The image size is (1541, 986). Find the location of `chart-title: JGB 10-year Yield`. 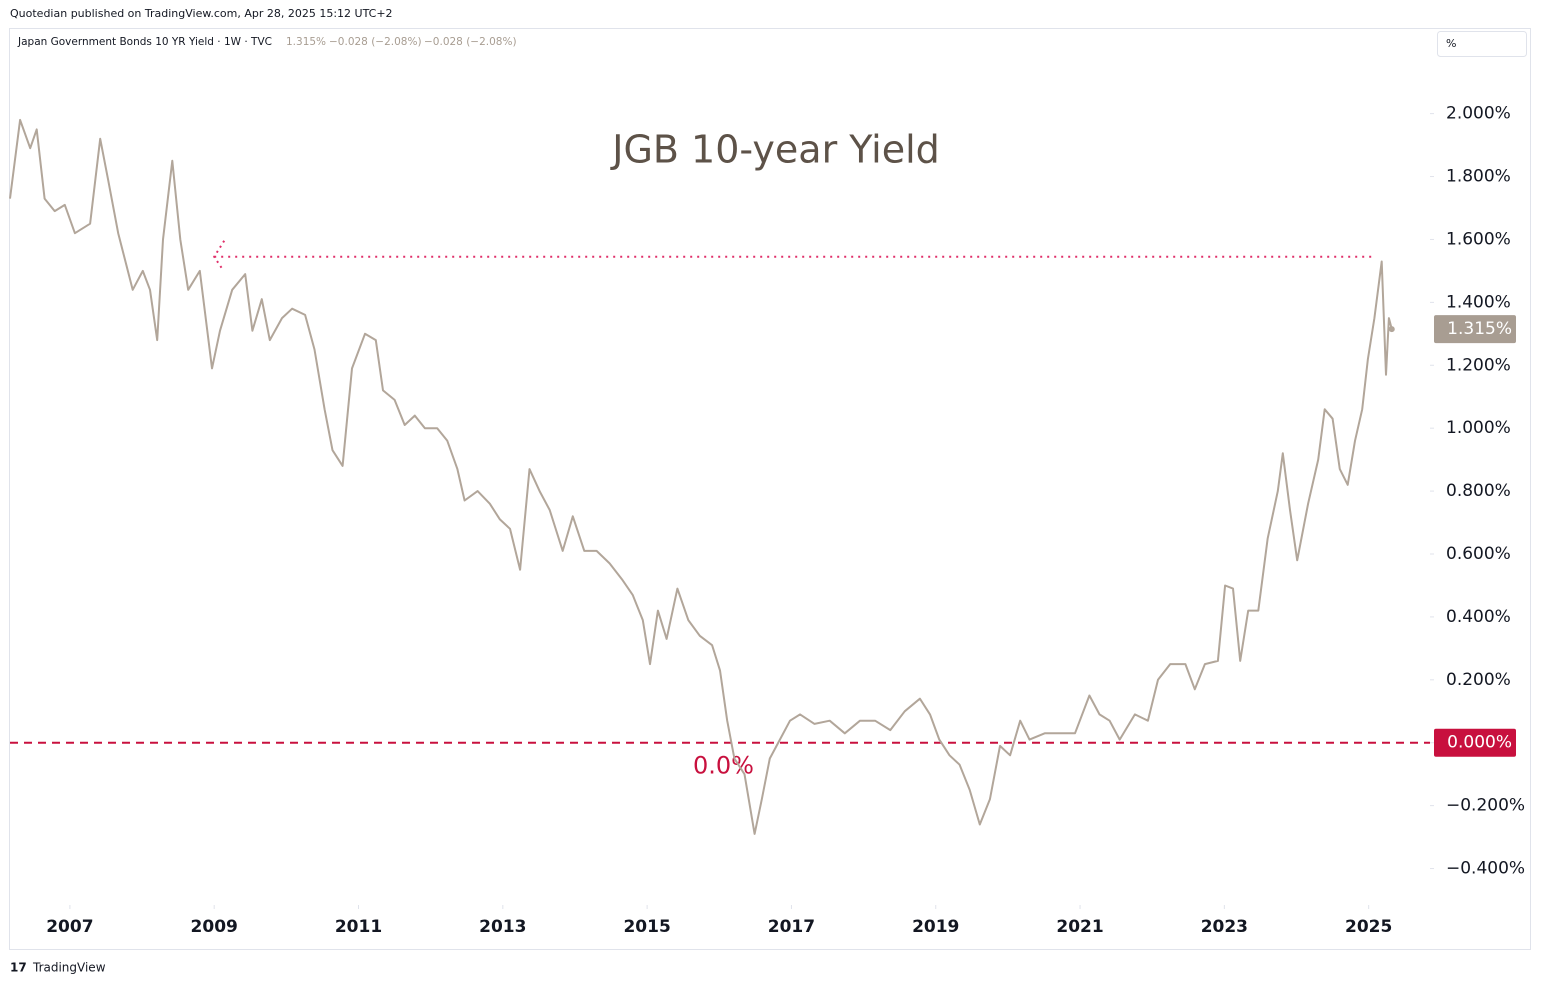

chart-title: JGB 10-year Yield is located at coordinates (775, 150).